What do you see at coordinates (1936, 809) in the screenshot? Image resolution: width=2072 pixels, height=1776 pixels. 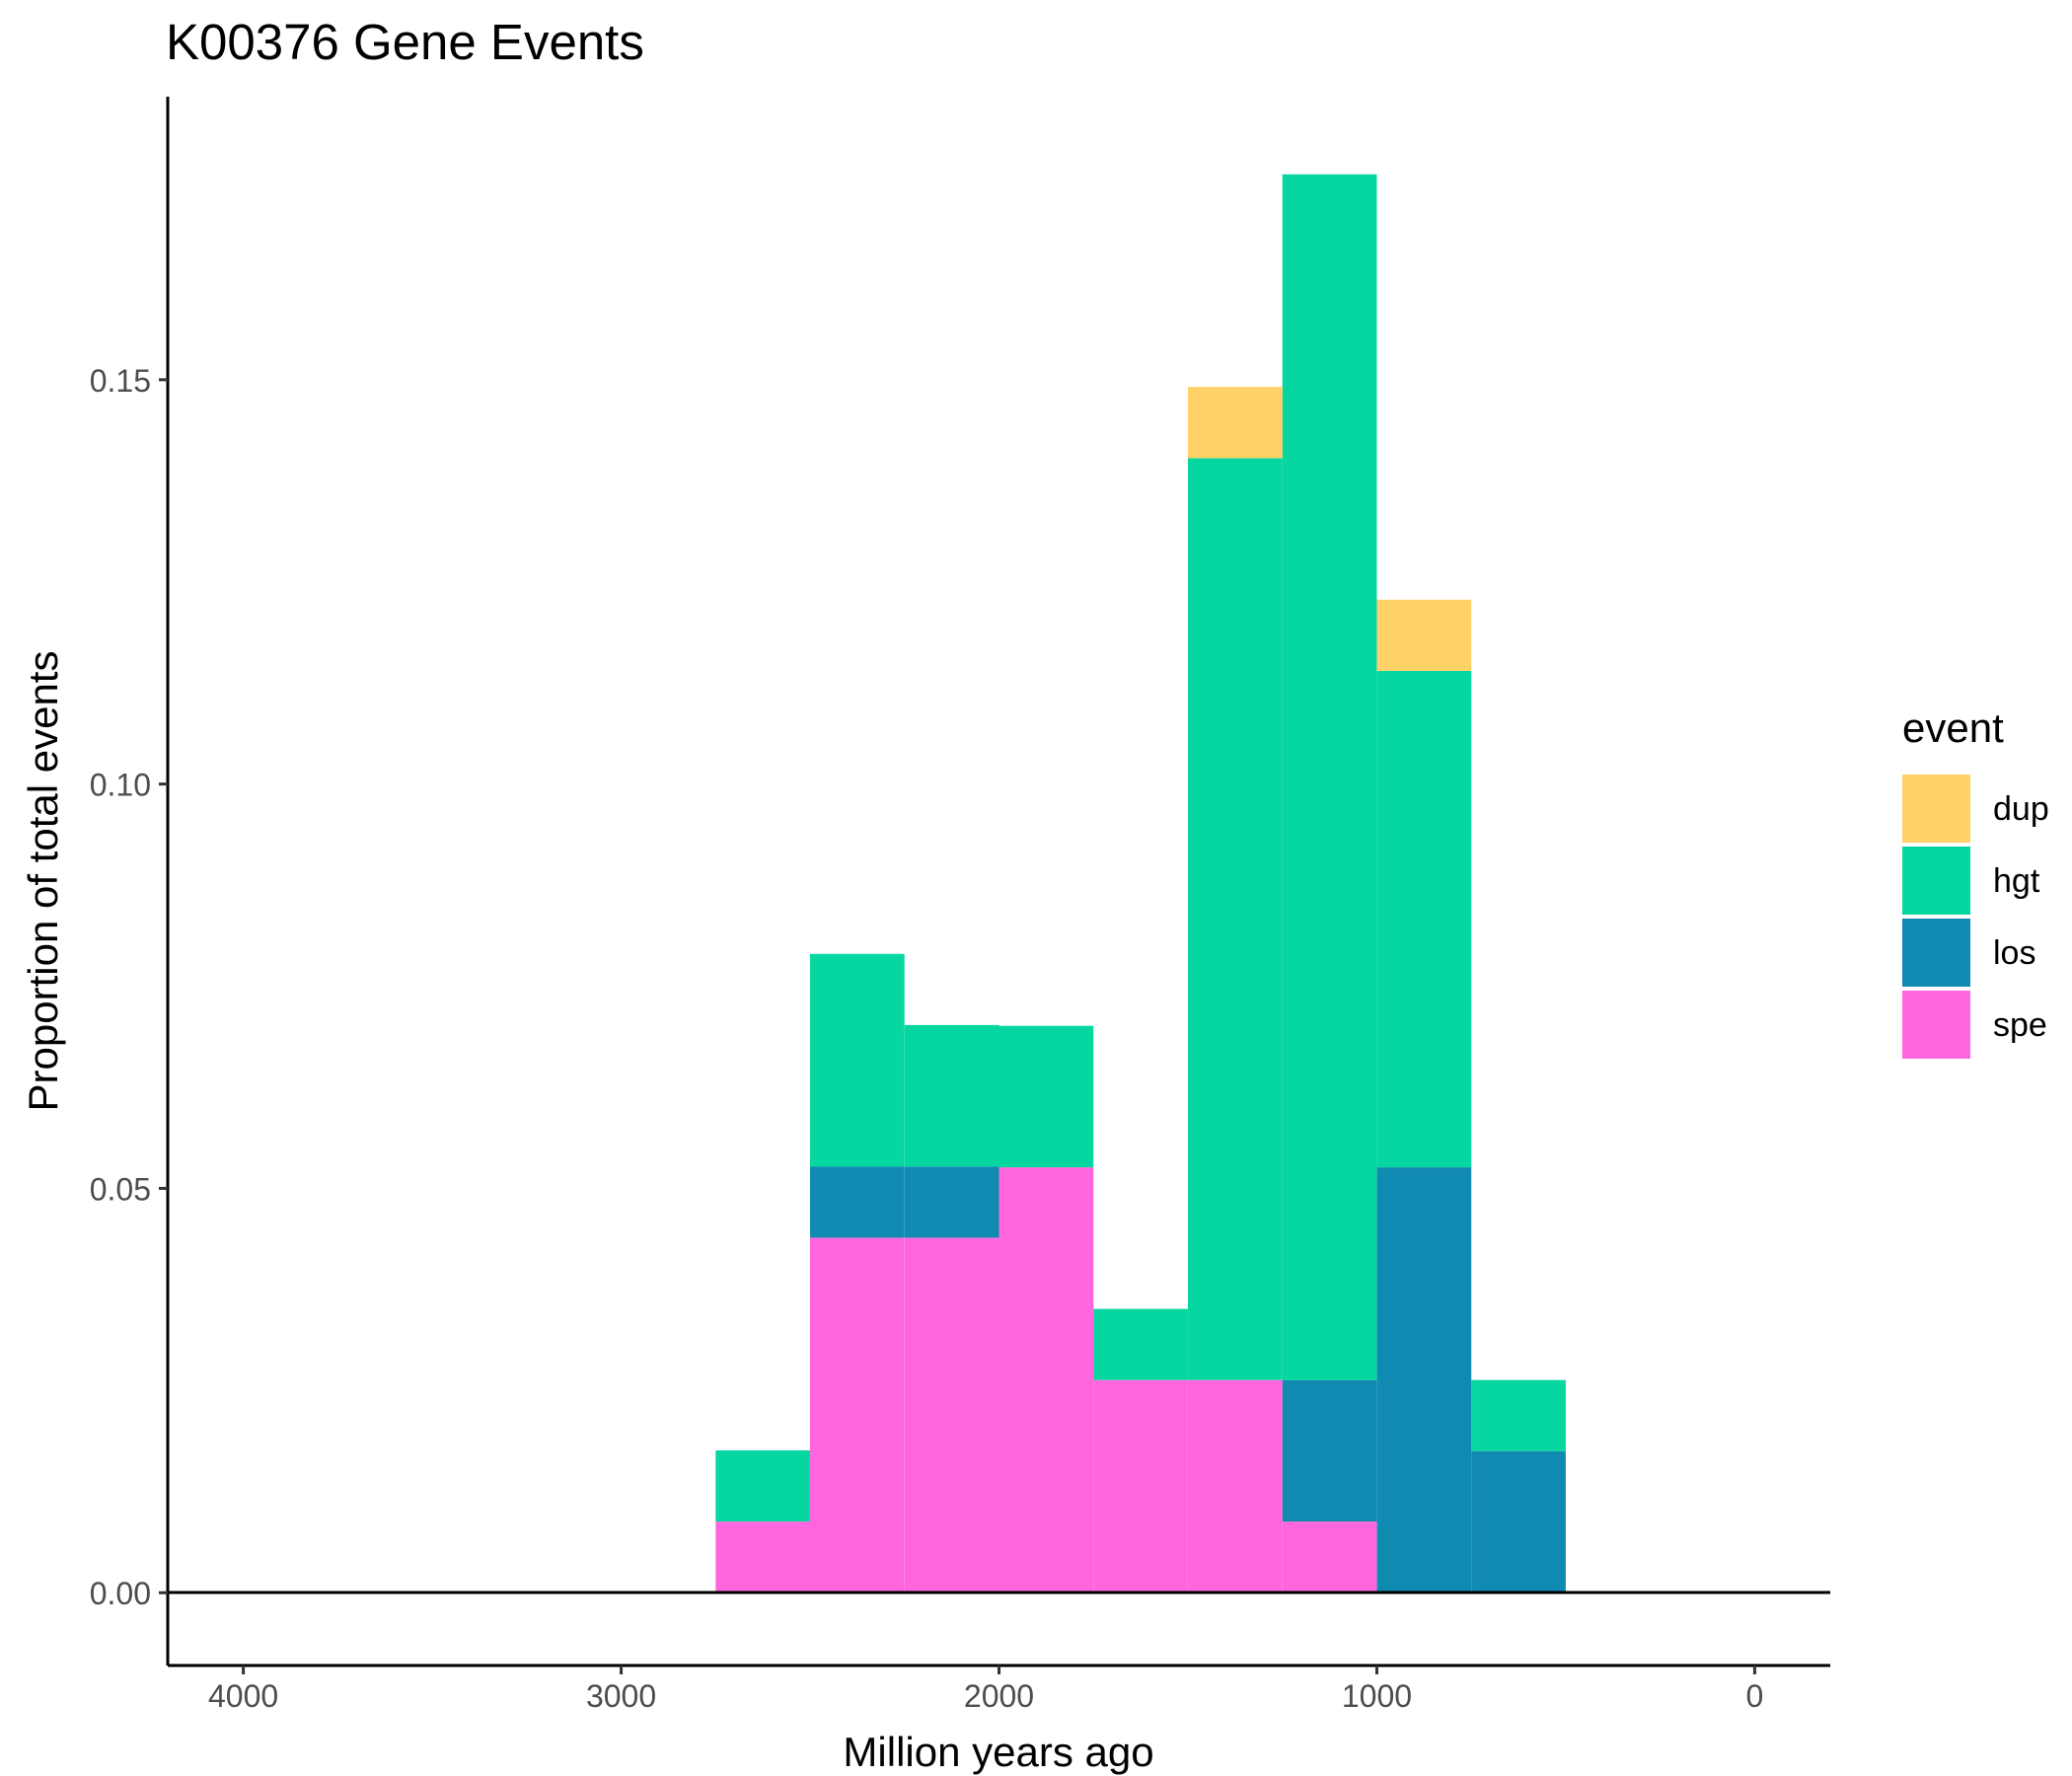 I see `legend-swatch-dup` at bounding box center [1936, 809].